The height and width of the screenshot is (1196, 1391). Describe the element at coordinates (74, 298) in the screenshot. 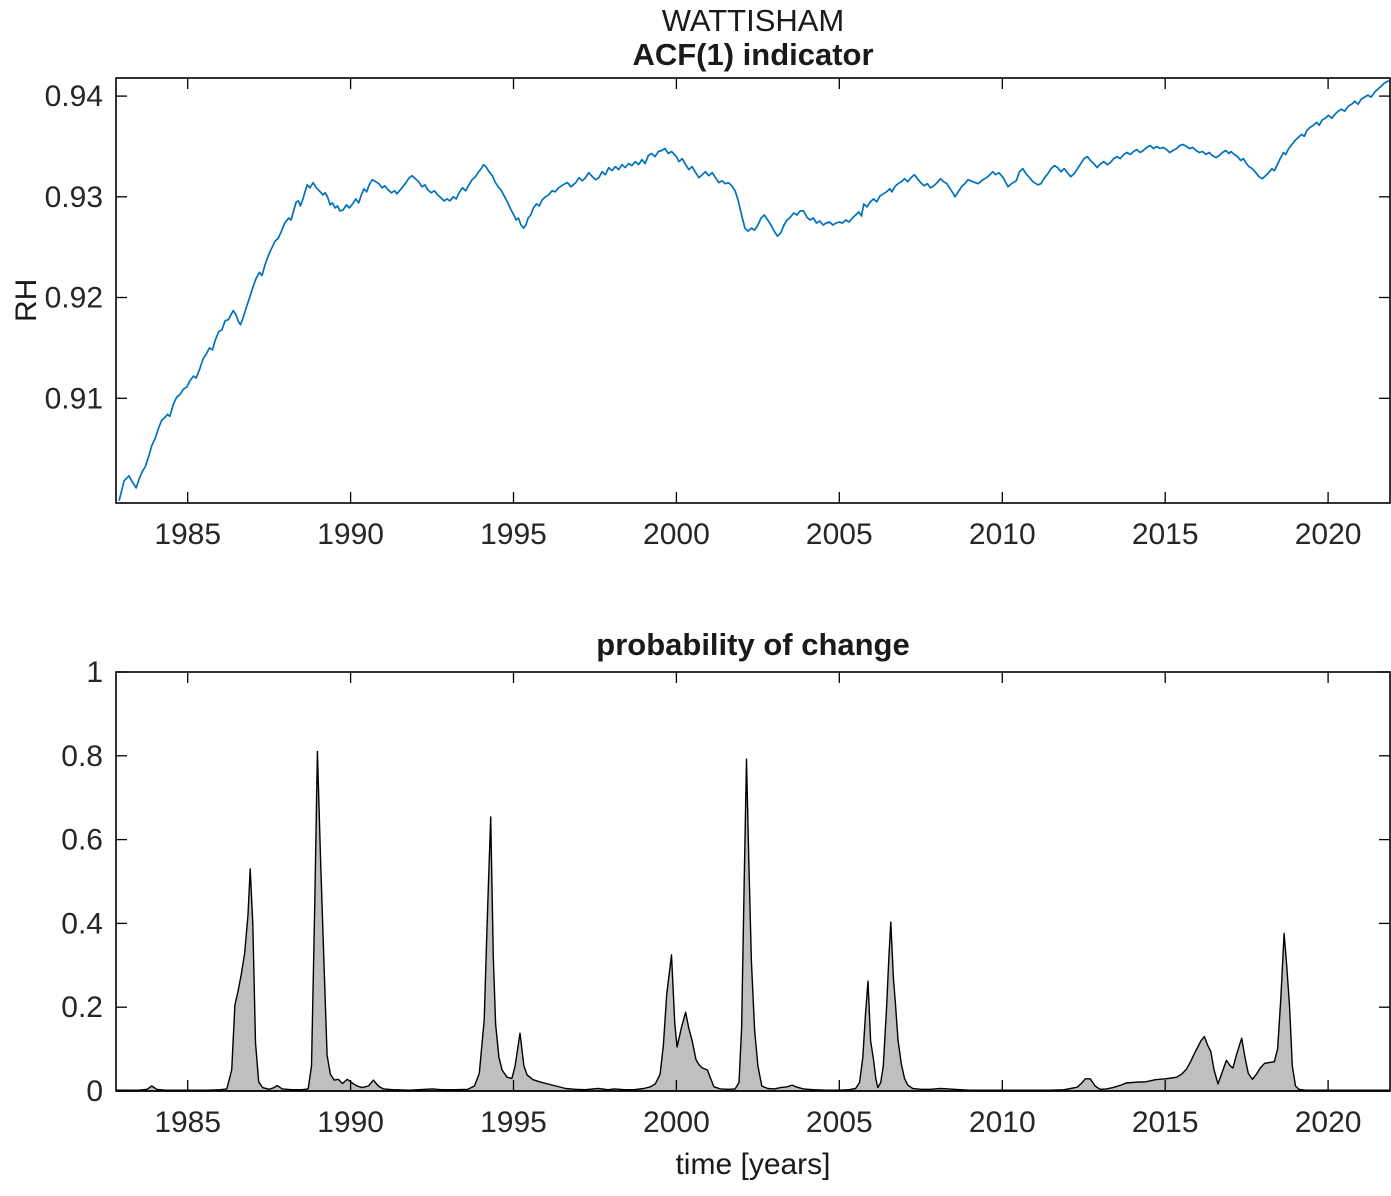

I see `svg-text: 0.92` at that location.